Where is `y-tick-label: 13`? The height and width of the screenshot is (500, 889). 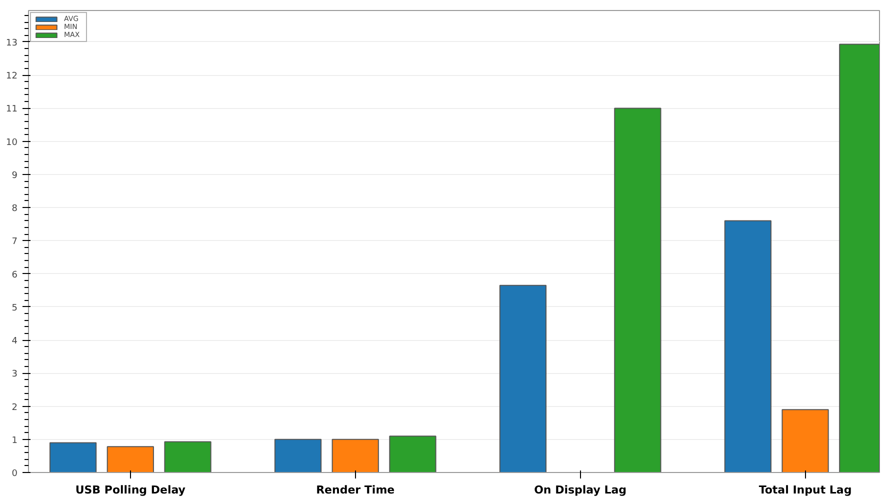 y-tick-label: 13 is located at coordinates (12, 43).